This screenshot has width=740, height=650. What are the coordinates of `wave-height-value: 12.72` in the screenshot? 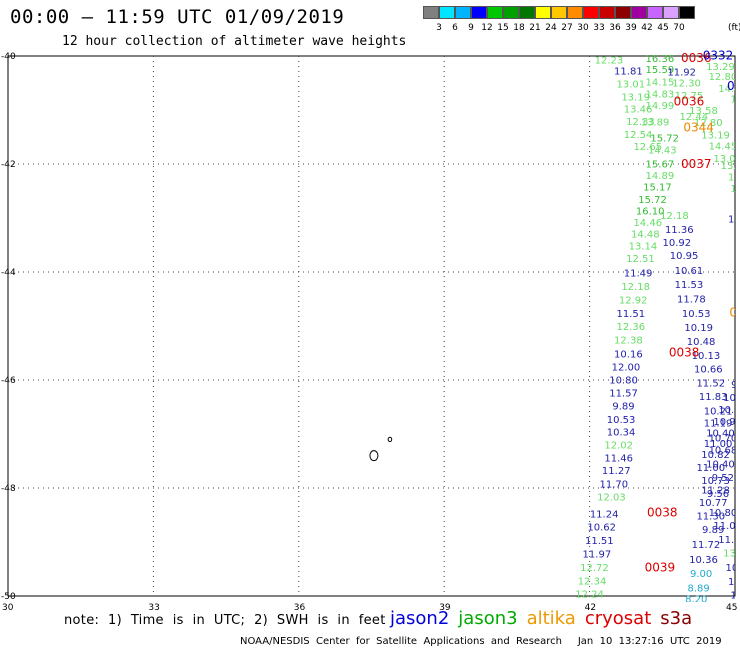 It's located at (594, 568).